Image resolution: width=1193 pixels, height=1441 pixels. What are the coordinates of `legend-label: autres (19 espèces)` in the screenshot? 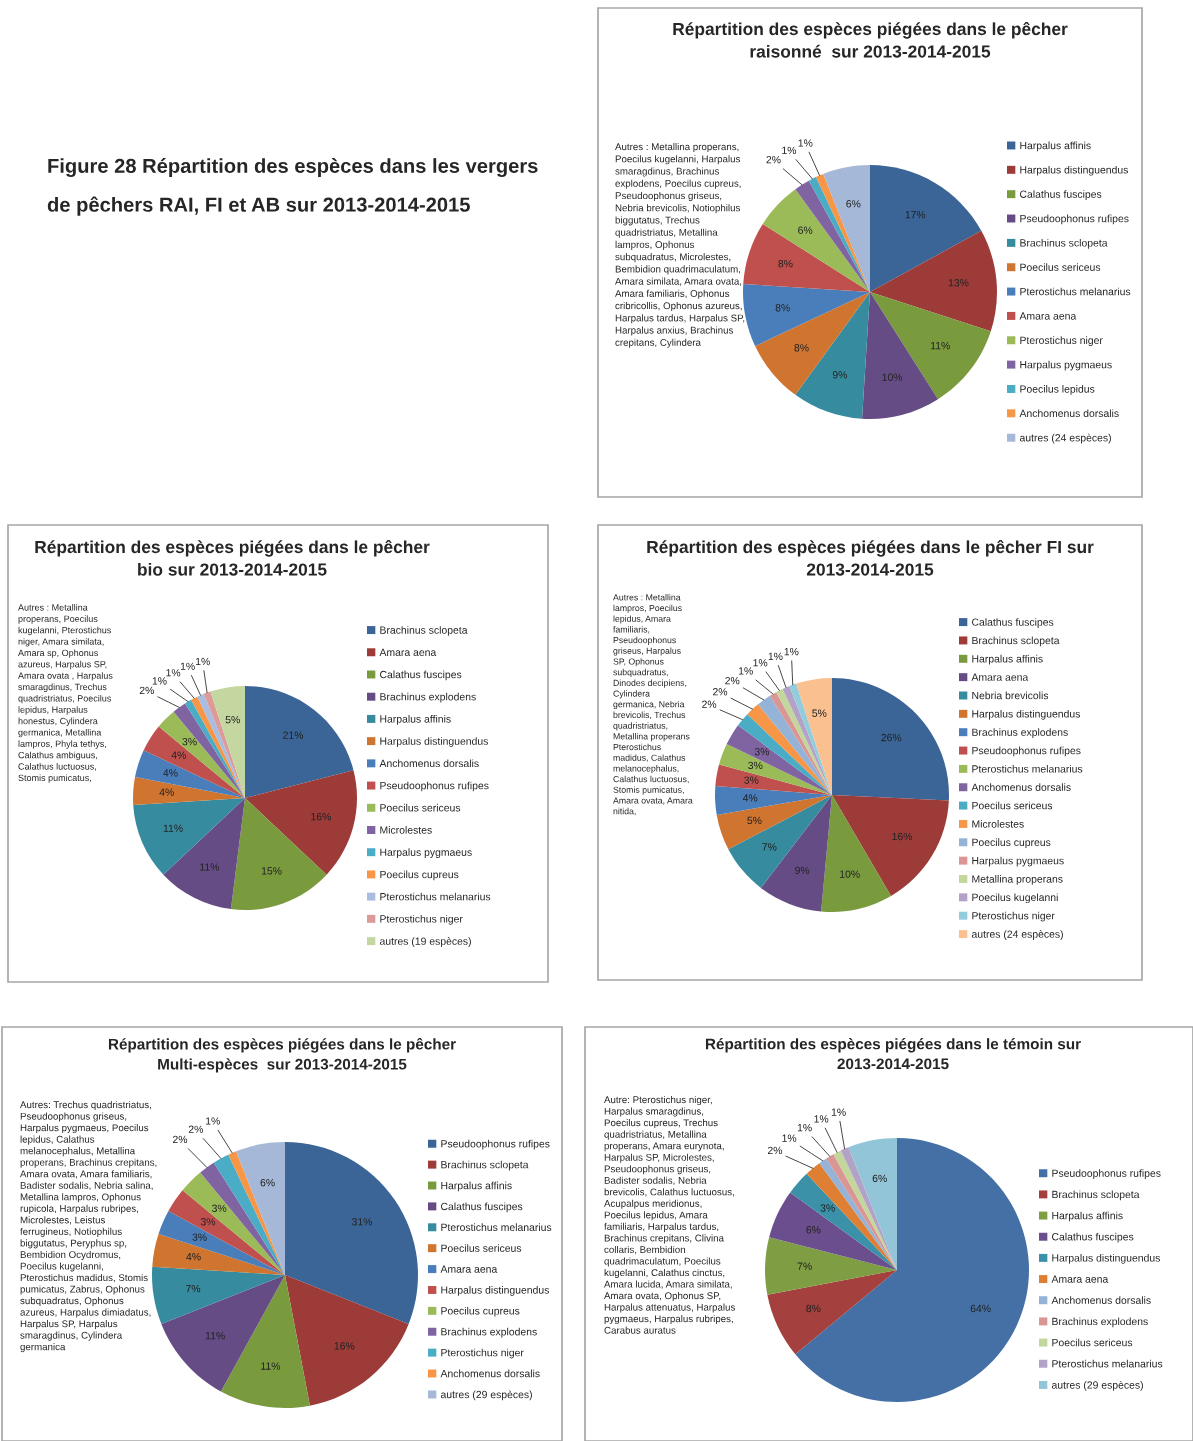 It's located at (425, 942).